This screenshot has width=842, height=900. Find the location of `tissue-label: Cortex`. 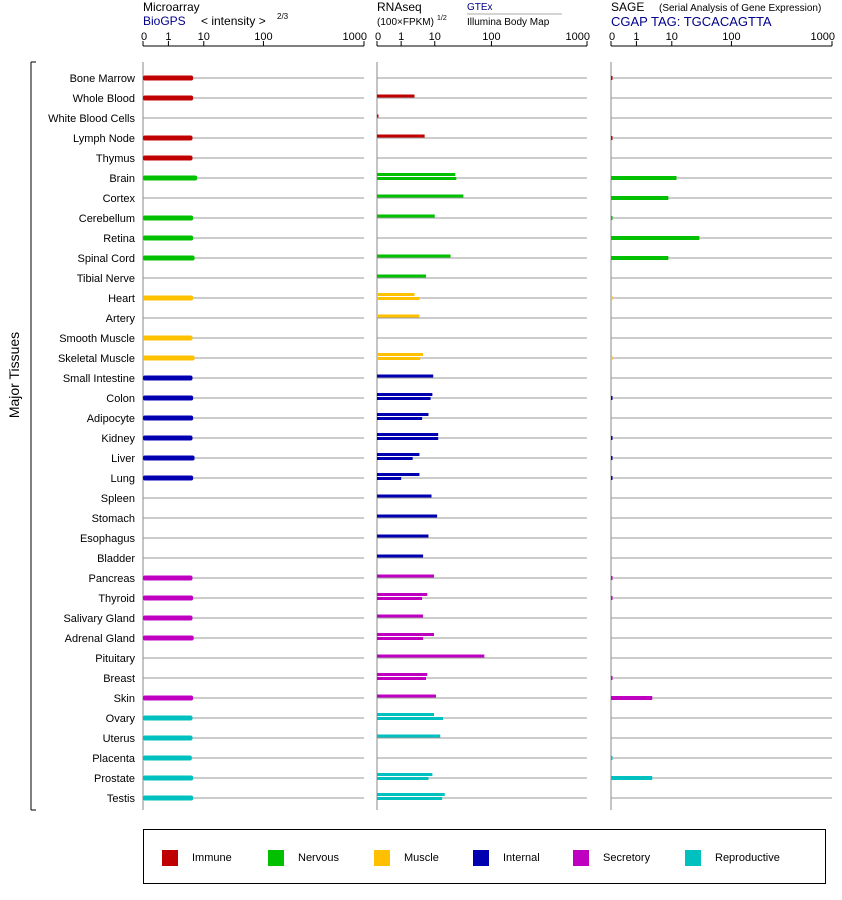

tissue-label: Cortex is located at coordinates (119, 199).